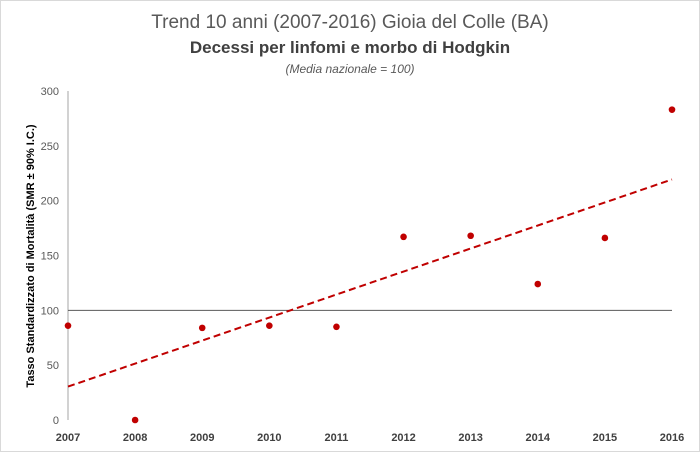  I want to click on y-tick-label: 250, so click(50, 147).